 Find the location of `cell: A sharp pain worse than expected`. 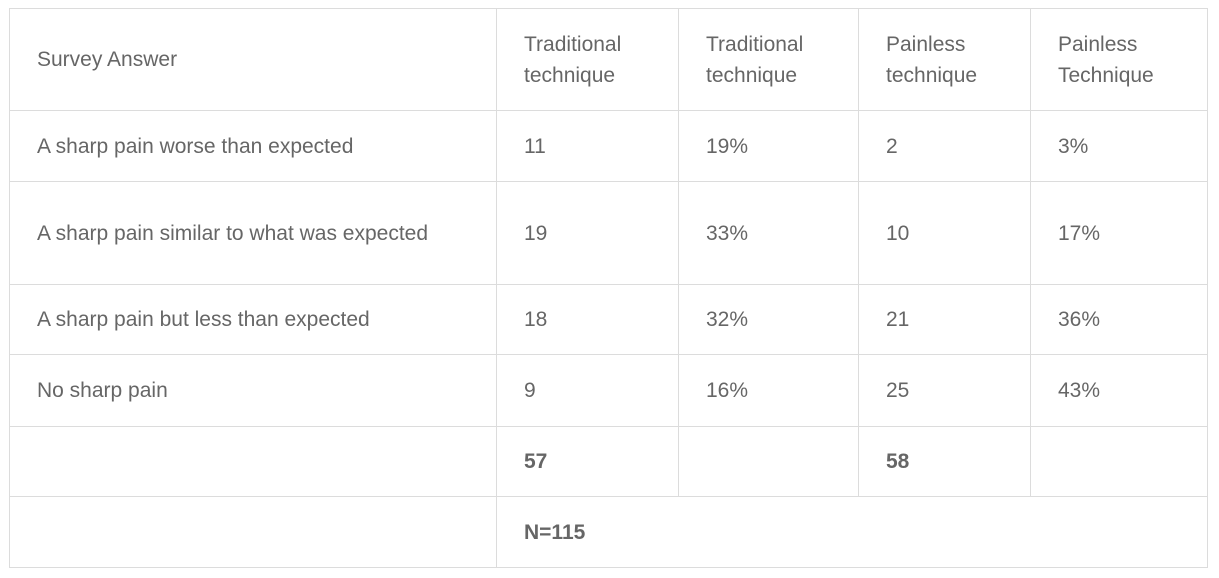

cell: A sharp pain worse than expected is located at coordinates (253, 146).